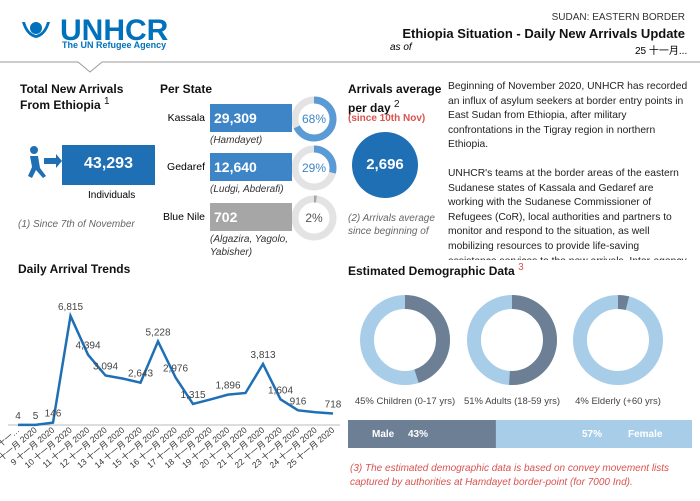 The height and width of the screenshot is (501, 700). What do you see at coordinates (114, 45) in the screenshot?
I see `logo-sub: The UN Refugee Agency` at bounding box center [114, 45].